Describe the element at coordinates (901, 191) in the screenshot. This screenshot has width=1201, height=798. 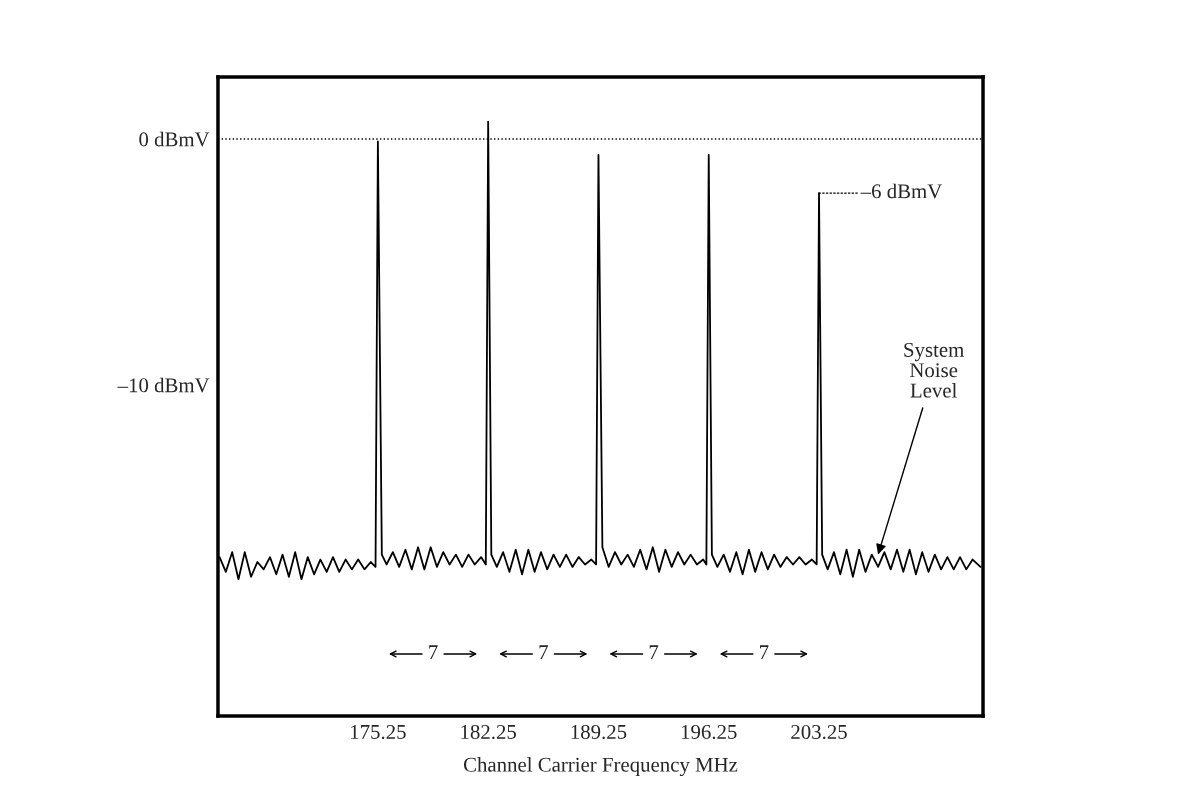
I see `annotation: –6 dBmV` at that location.